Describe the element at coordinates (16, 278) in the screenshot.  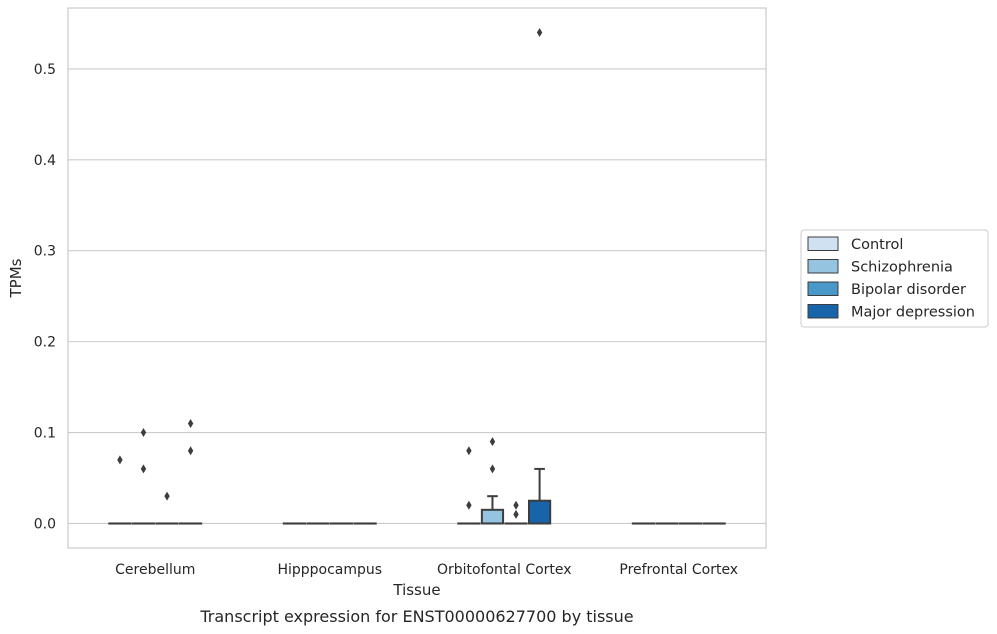
I see `y-axis-label: TPMs` at that location.